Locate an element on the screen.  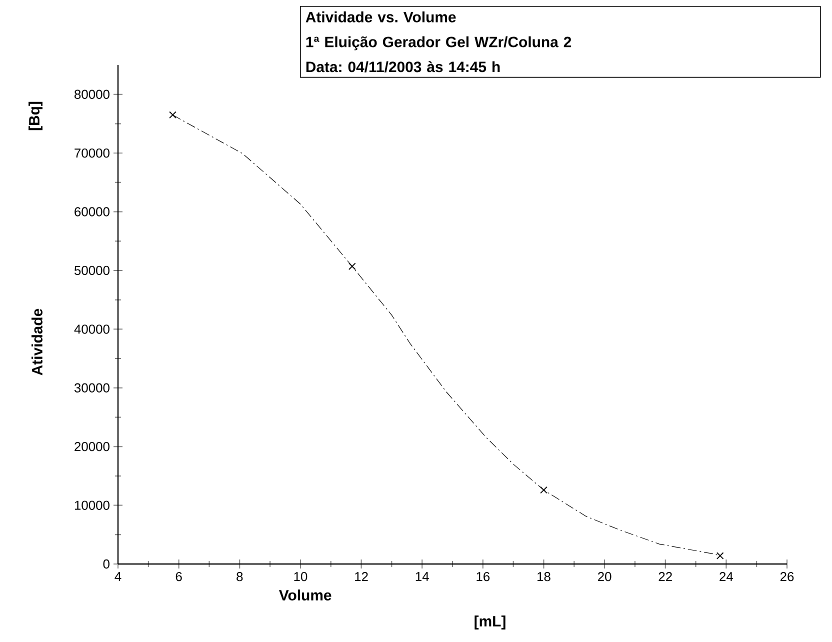
x-tick-label: 6 is located at coordinates (179, 577).